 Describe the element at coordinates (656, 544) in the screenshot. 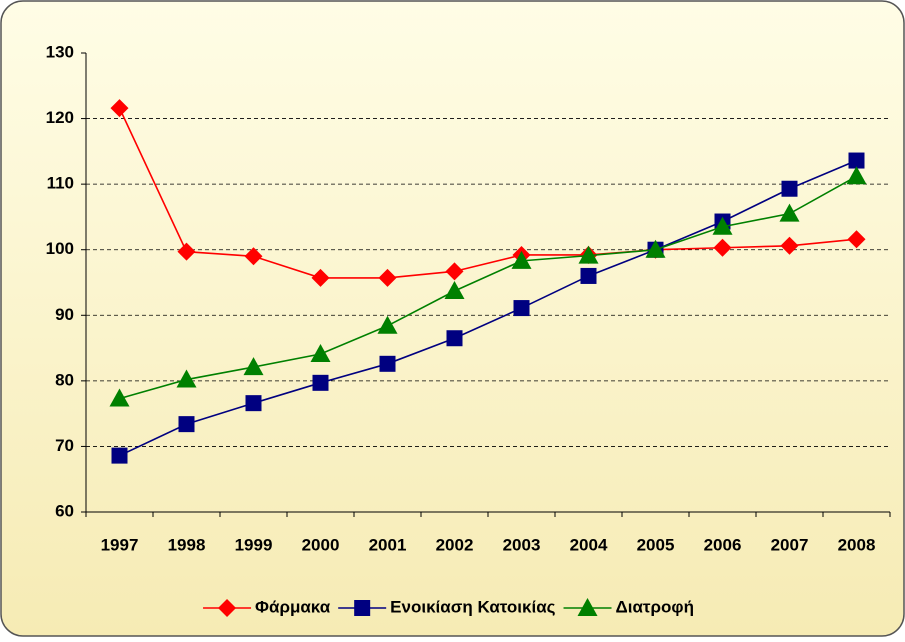

I see `x-tick-label: 2005` at that location.